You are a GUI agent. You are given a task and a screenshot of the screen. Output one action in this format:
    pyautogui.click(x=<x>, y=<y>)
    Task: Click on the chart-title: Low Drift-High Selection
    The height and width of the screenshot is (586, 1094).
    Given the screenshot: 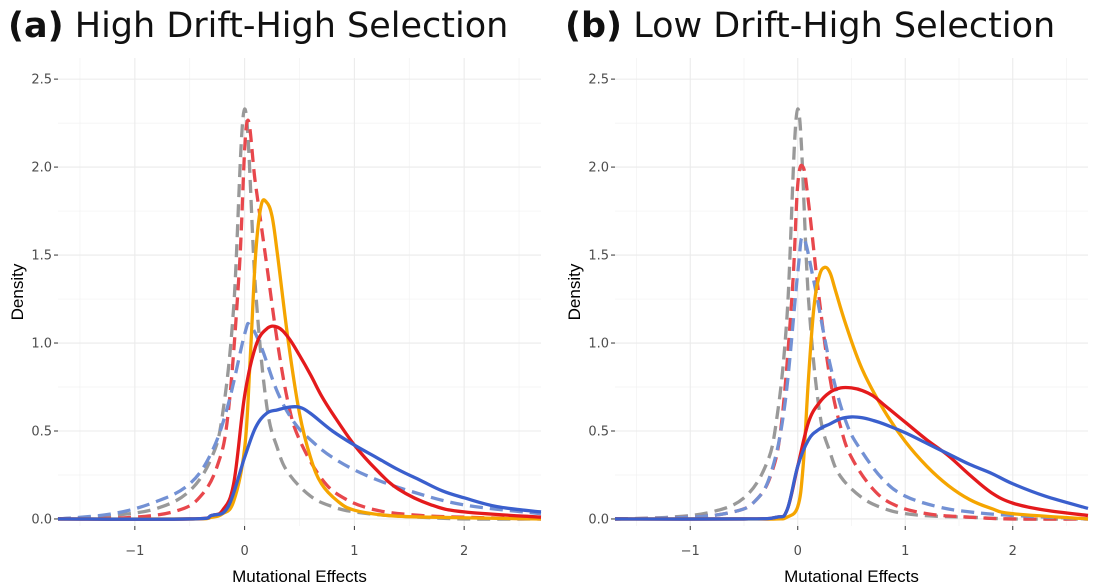 What is the action you would take?
    pyautogui.click(x=844, y=26)
    